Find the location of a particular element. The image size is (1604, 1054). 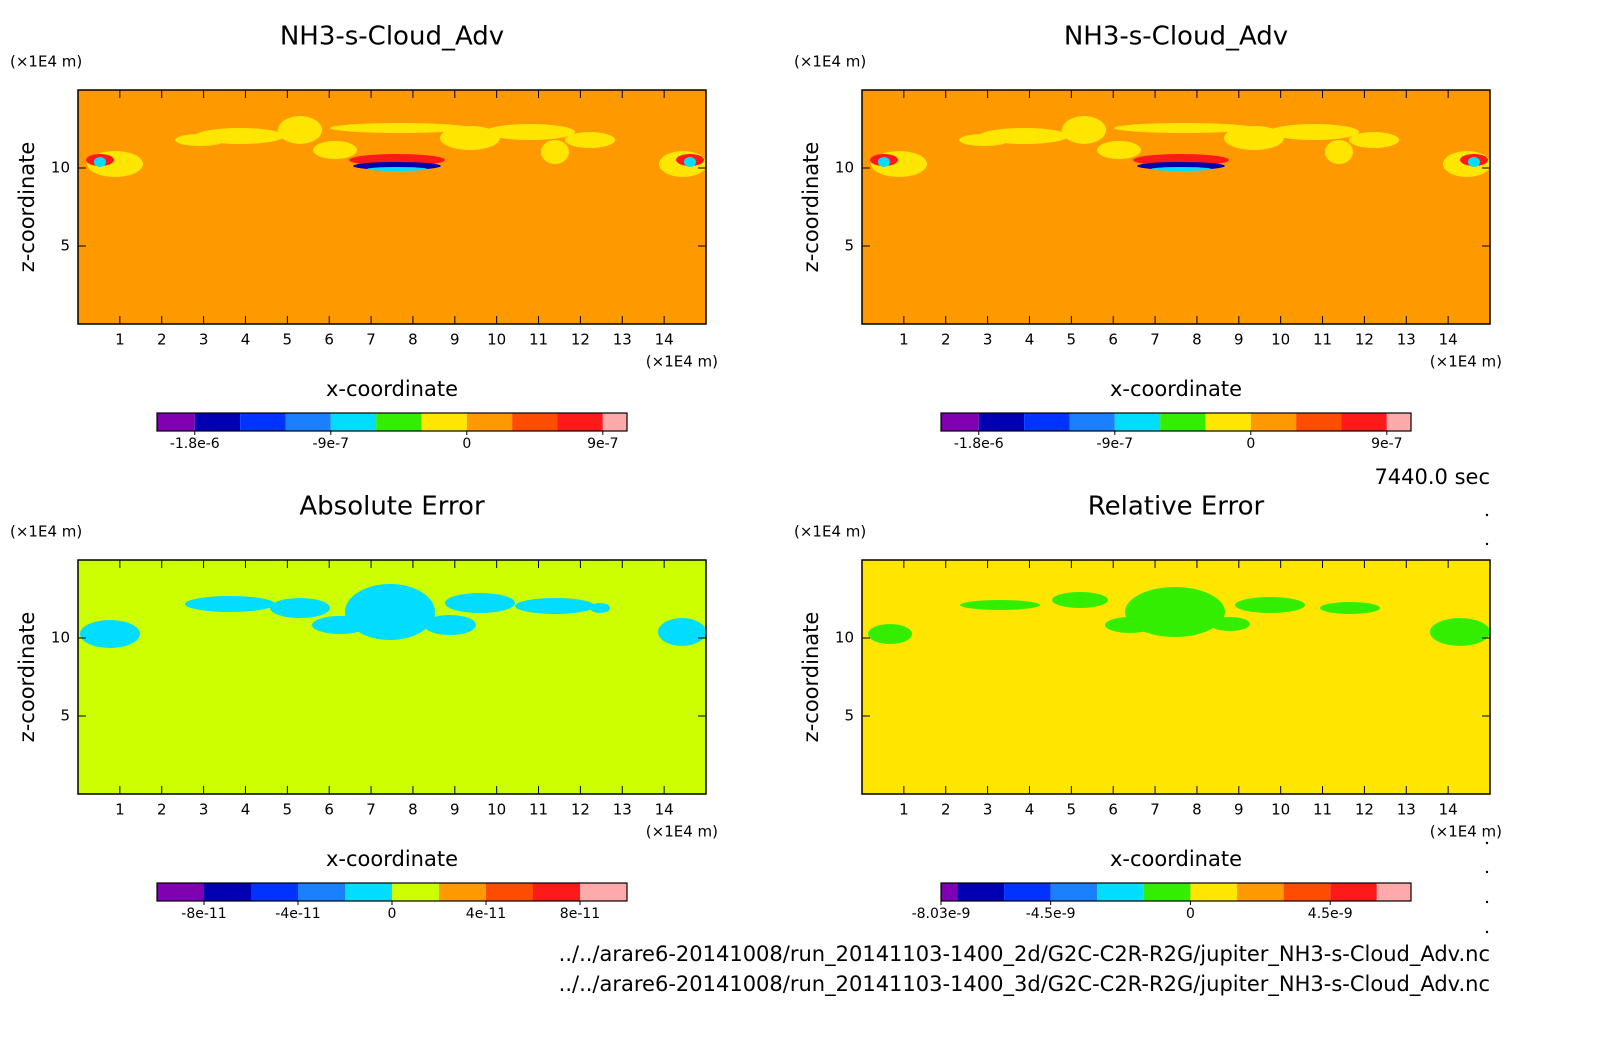

y-tick-label: 10 is located at coordinates (844, 638).